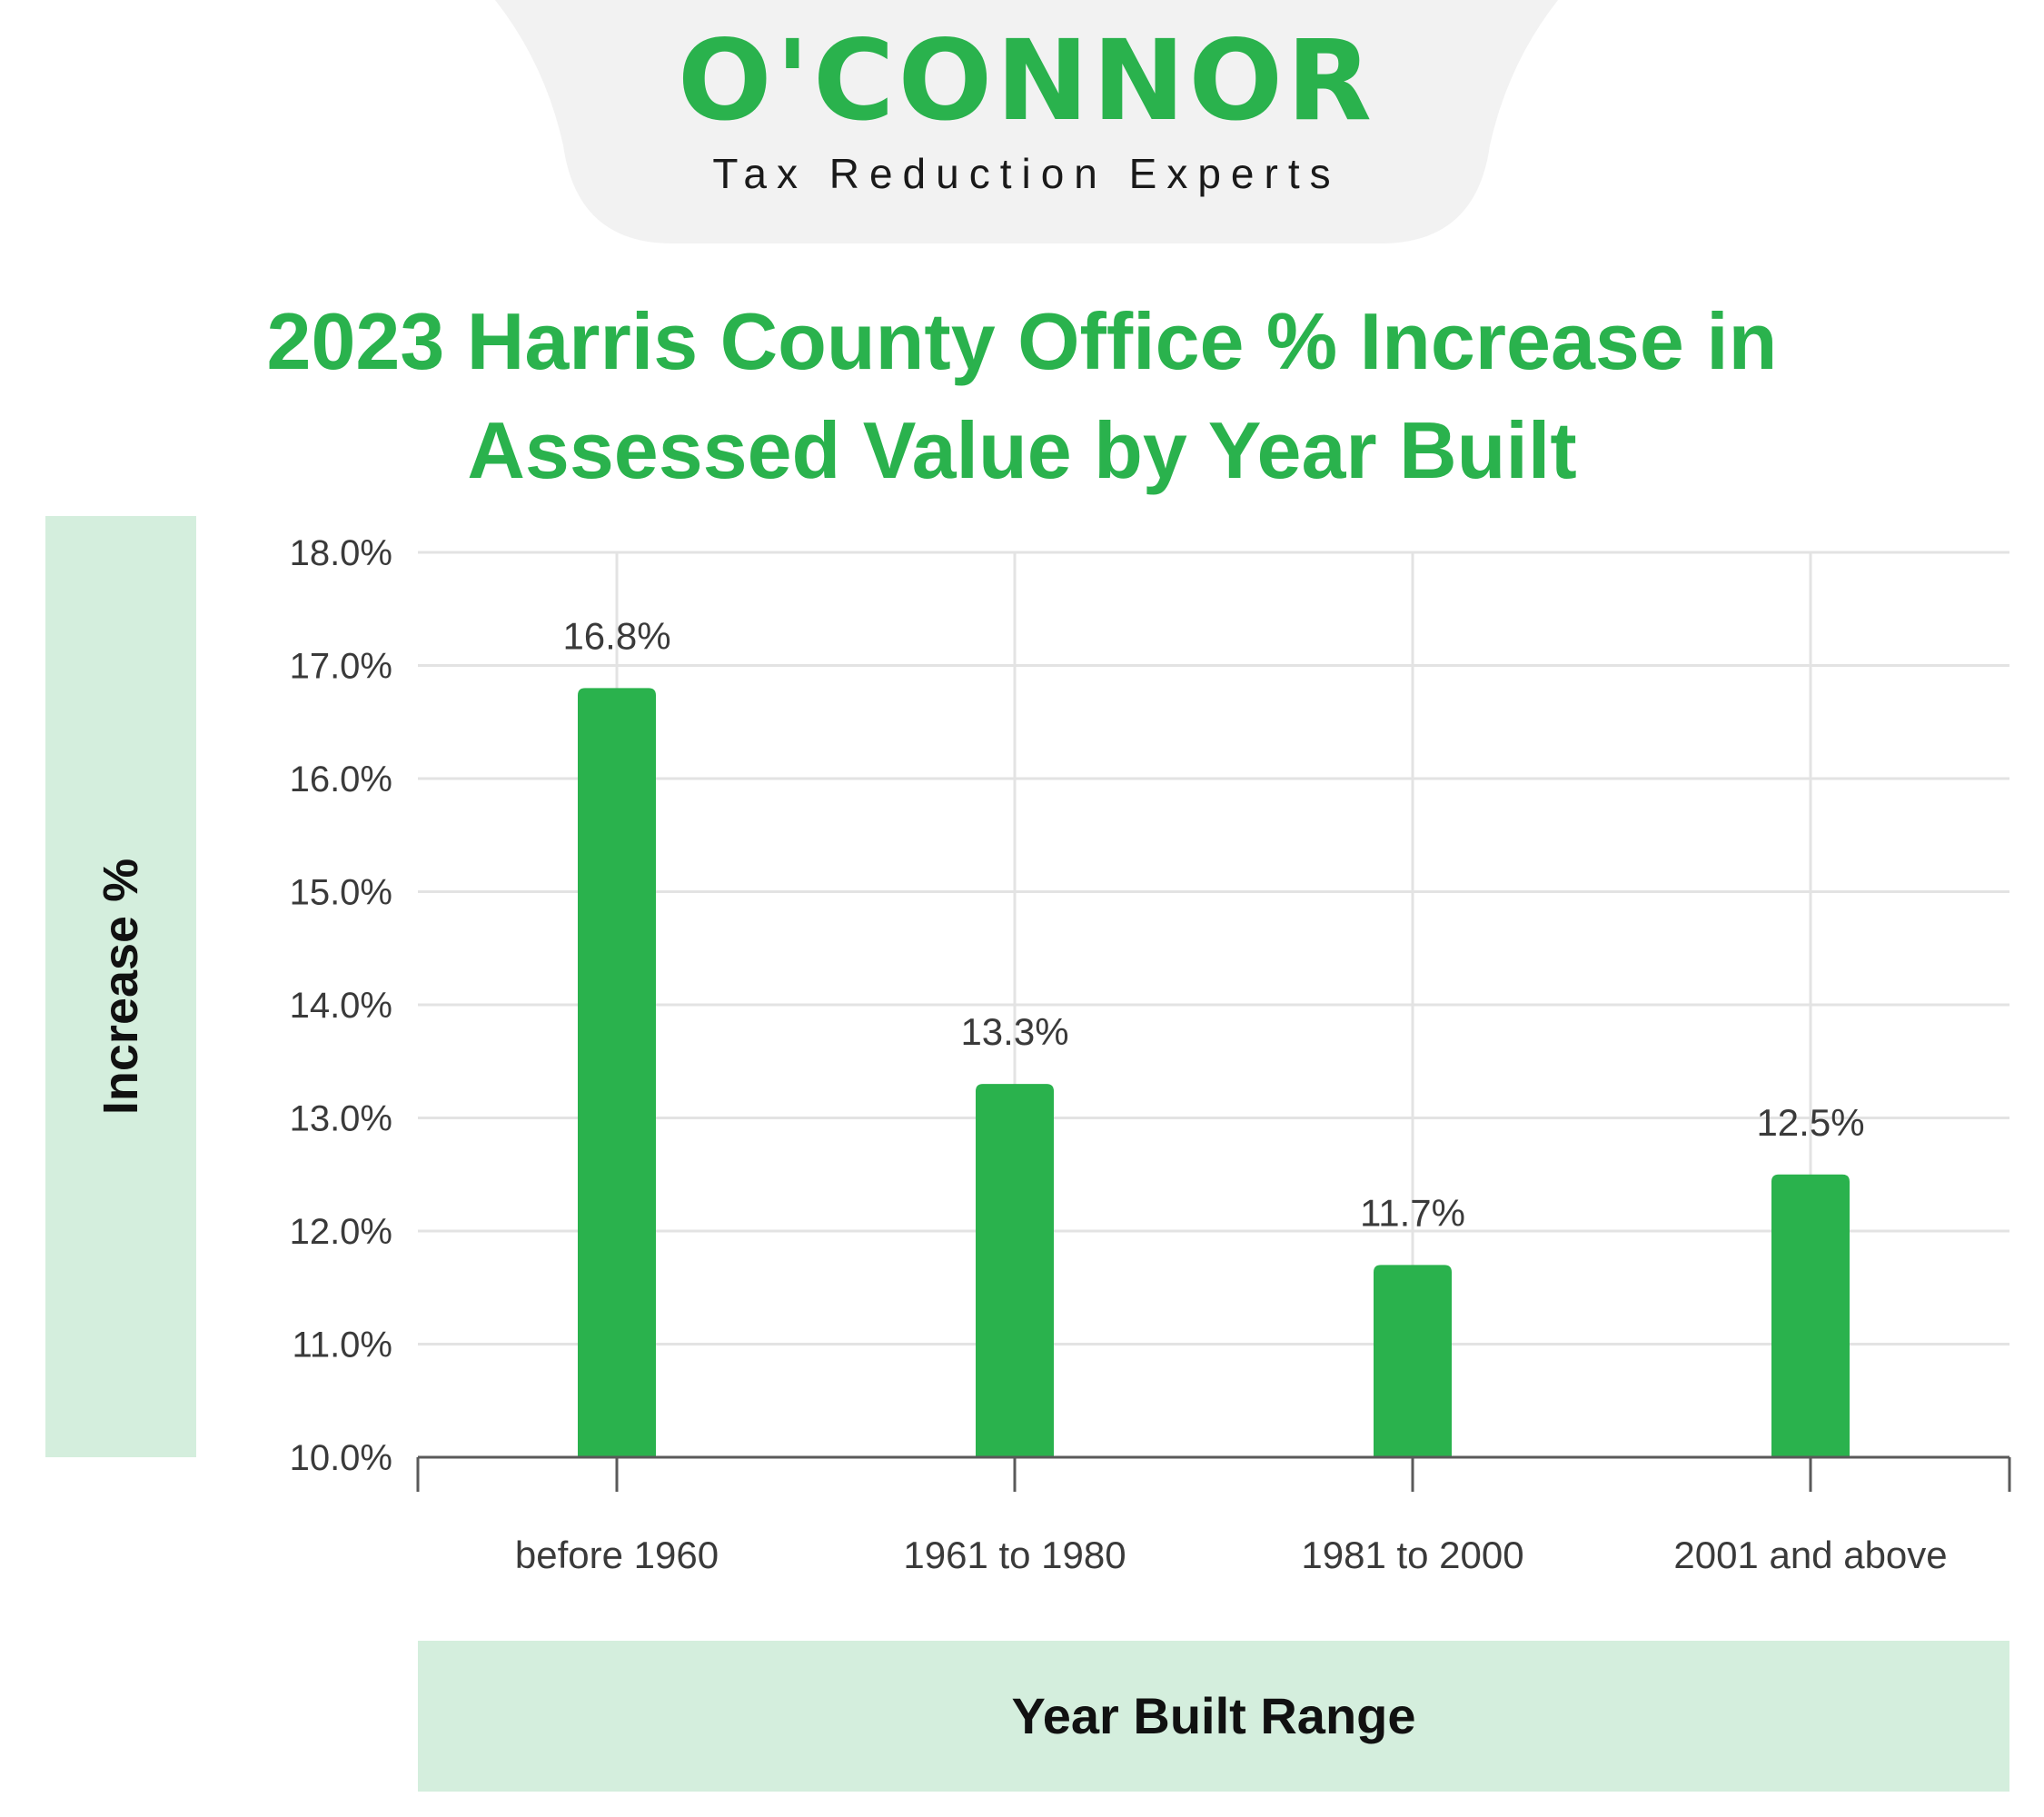  What do you see at coordinates (1015, 1555) in the screenshot?
I see `x-tick-label: 1961 to 1980` at bounding box center [1015, 1555].